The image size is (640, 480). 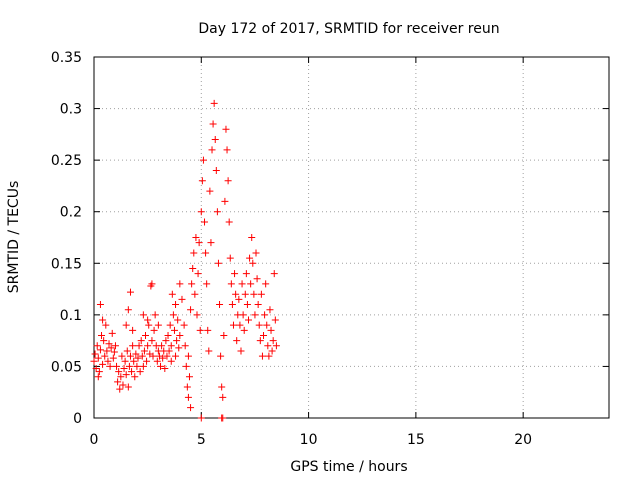 I want to click on y-tick-label: 0.3, so click(x=71, y=110).